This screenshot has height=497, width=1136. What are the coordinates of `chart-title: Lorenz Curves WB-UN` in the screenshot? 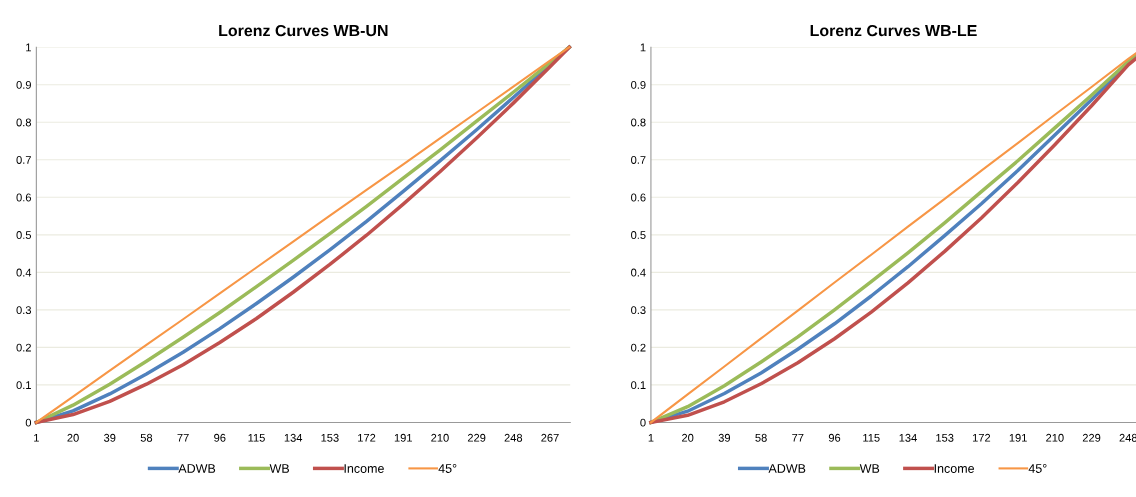 It's located at (303, 30).